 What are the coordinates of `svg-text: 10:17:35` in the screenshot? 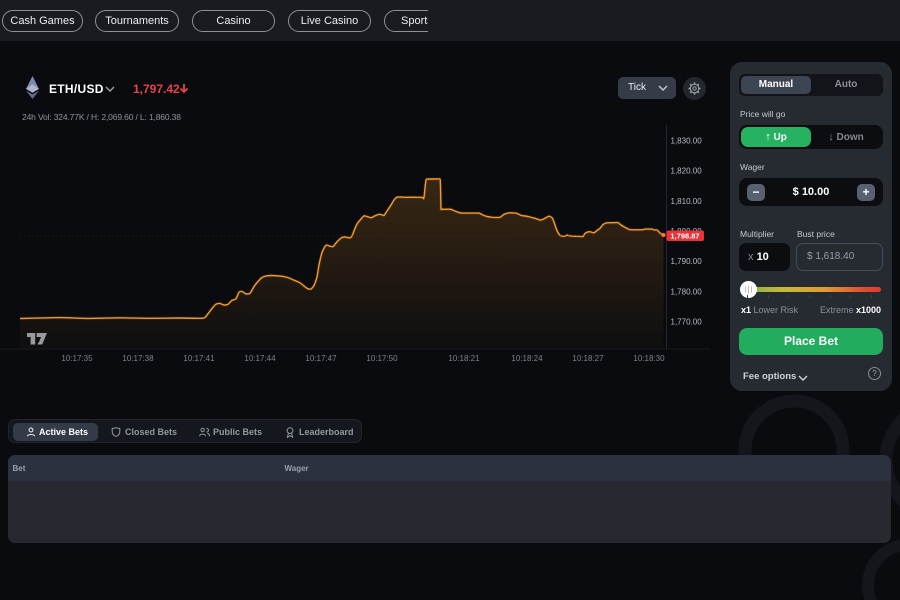 It's located at (77, 358).